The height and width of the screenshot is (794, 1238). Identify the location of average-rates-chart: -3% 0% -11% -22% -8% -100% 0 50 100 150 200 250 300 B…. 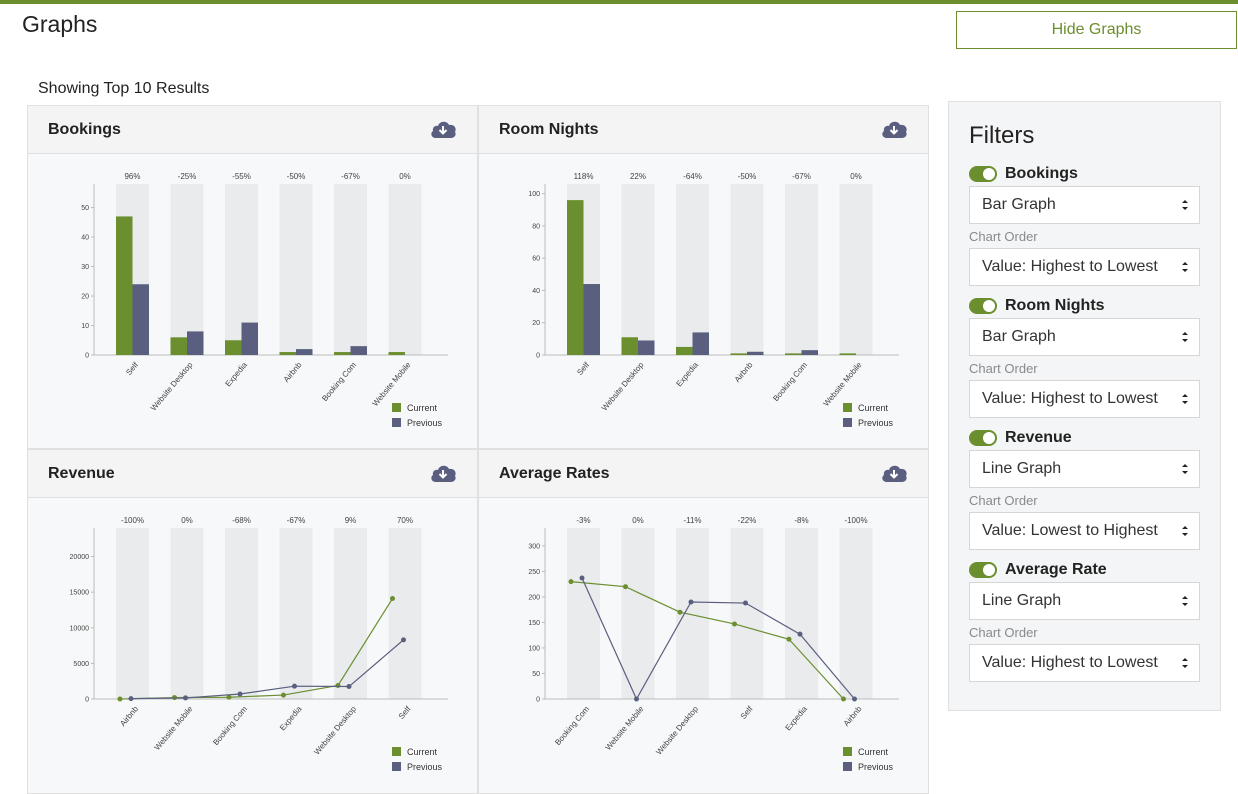
(713, 644).